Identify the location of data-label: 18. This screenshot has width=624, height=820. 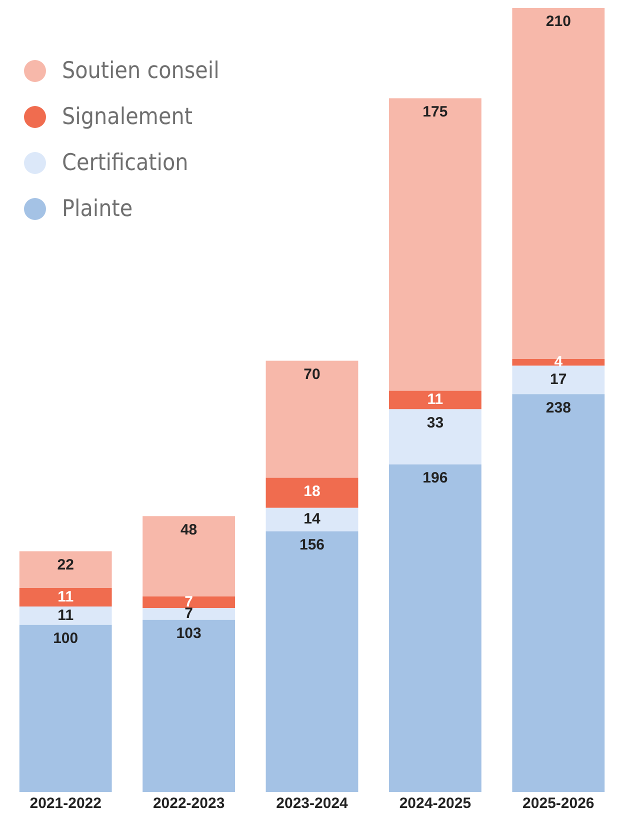
(312, 491).